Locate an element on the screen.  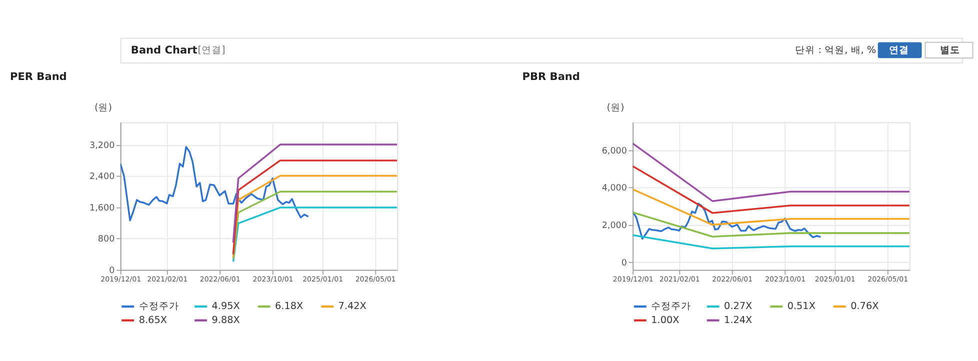
y-tick-label: 4,000 is located at coordinates (614, 189).